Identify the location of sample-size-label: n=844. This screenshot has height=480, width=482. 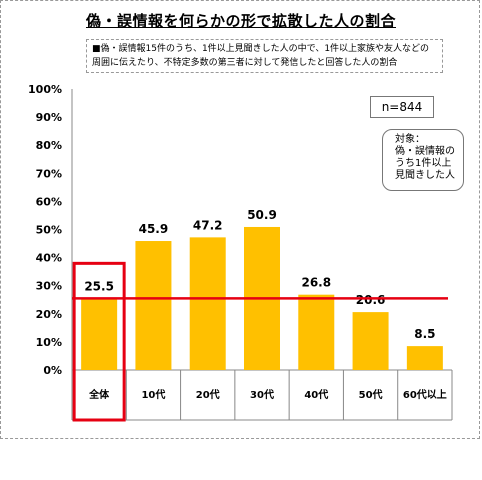
(402, 107).